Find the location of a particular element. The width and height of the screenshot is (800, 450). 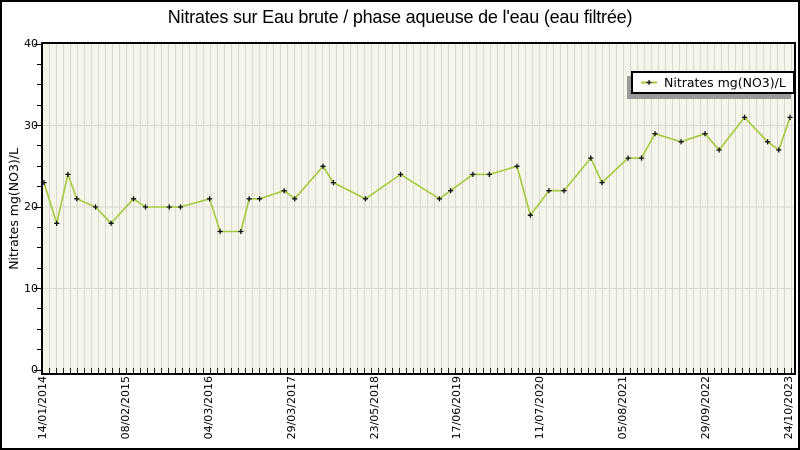

x-axis-tick-label: 17/06/2019 is located at coordinates (457, 408).